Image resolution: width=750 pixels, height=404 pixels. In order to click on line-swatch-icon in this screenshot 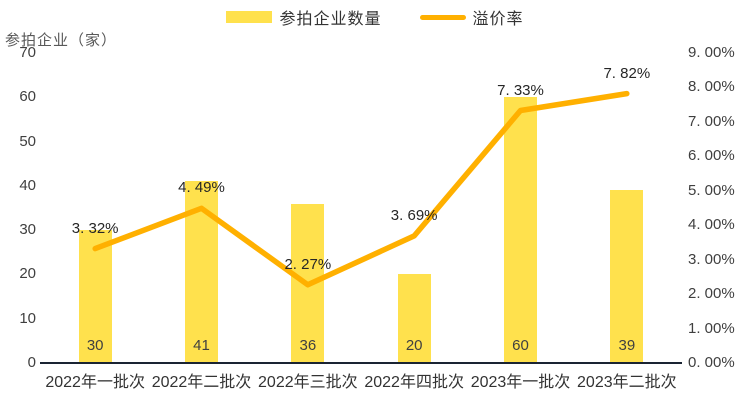, I will do `click(442, 17)`.